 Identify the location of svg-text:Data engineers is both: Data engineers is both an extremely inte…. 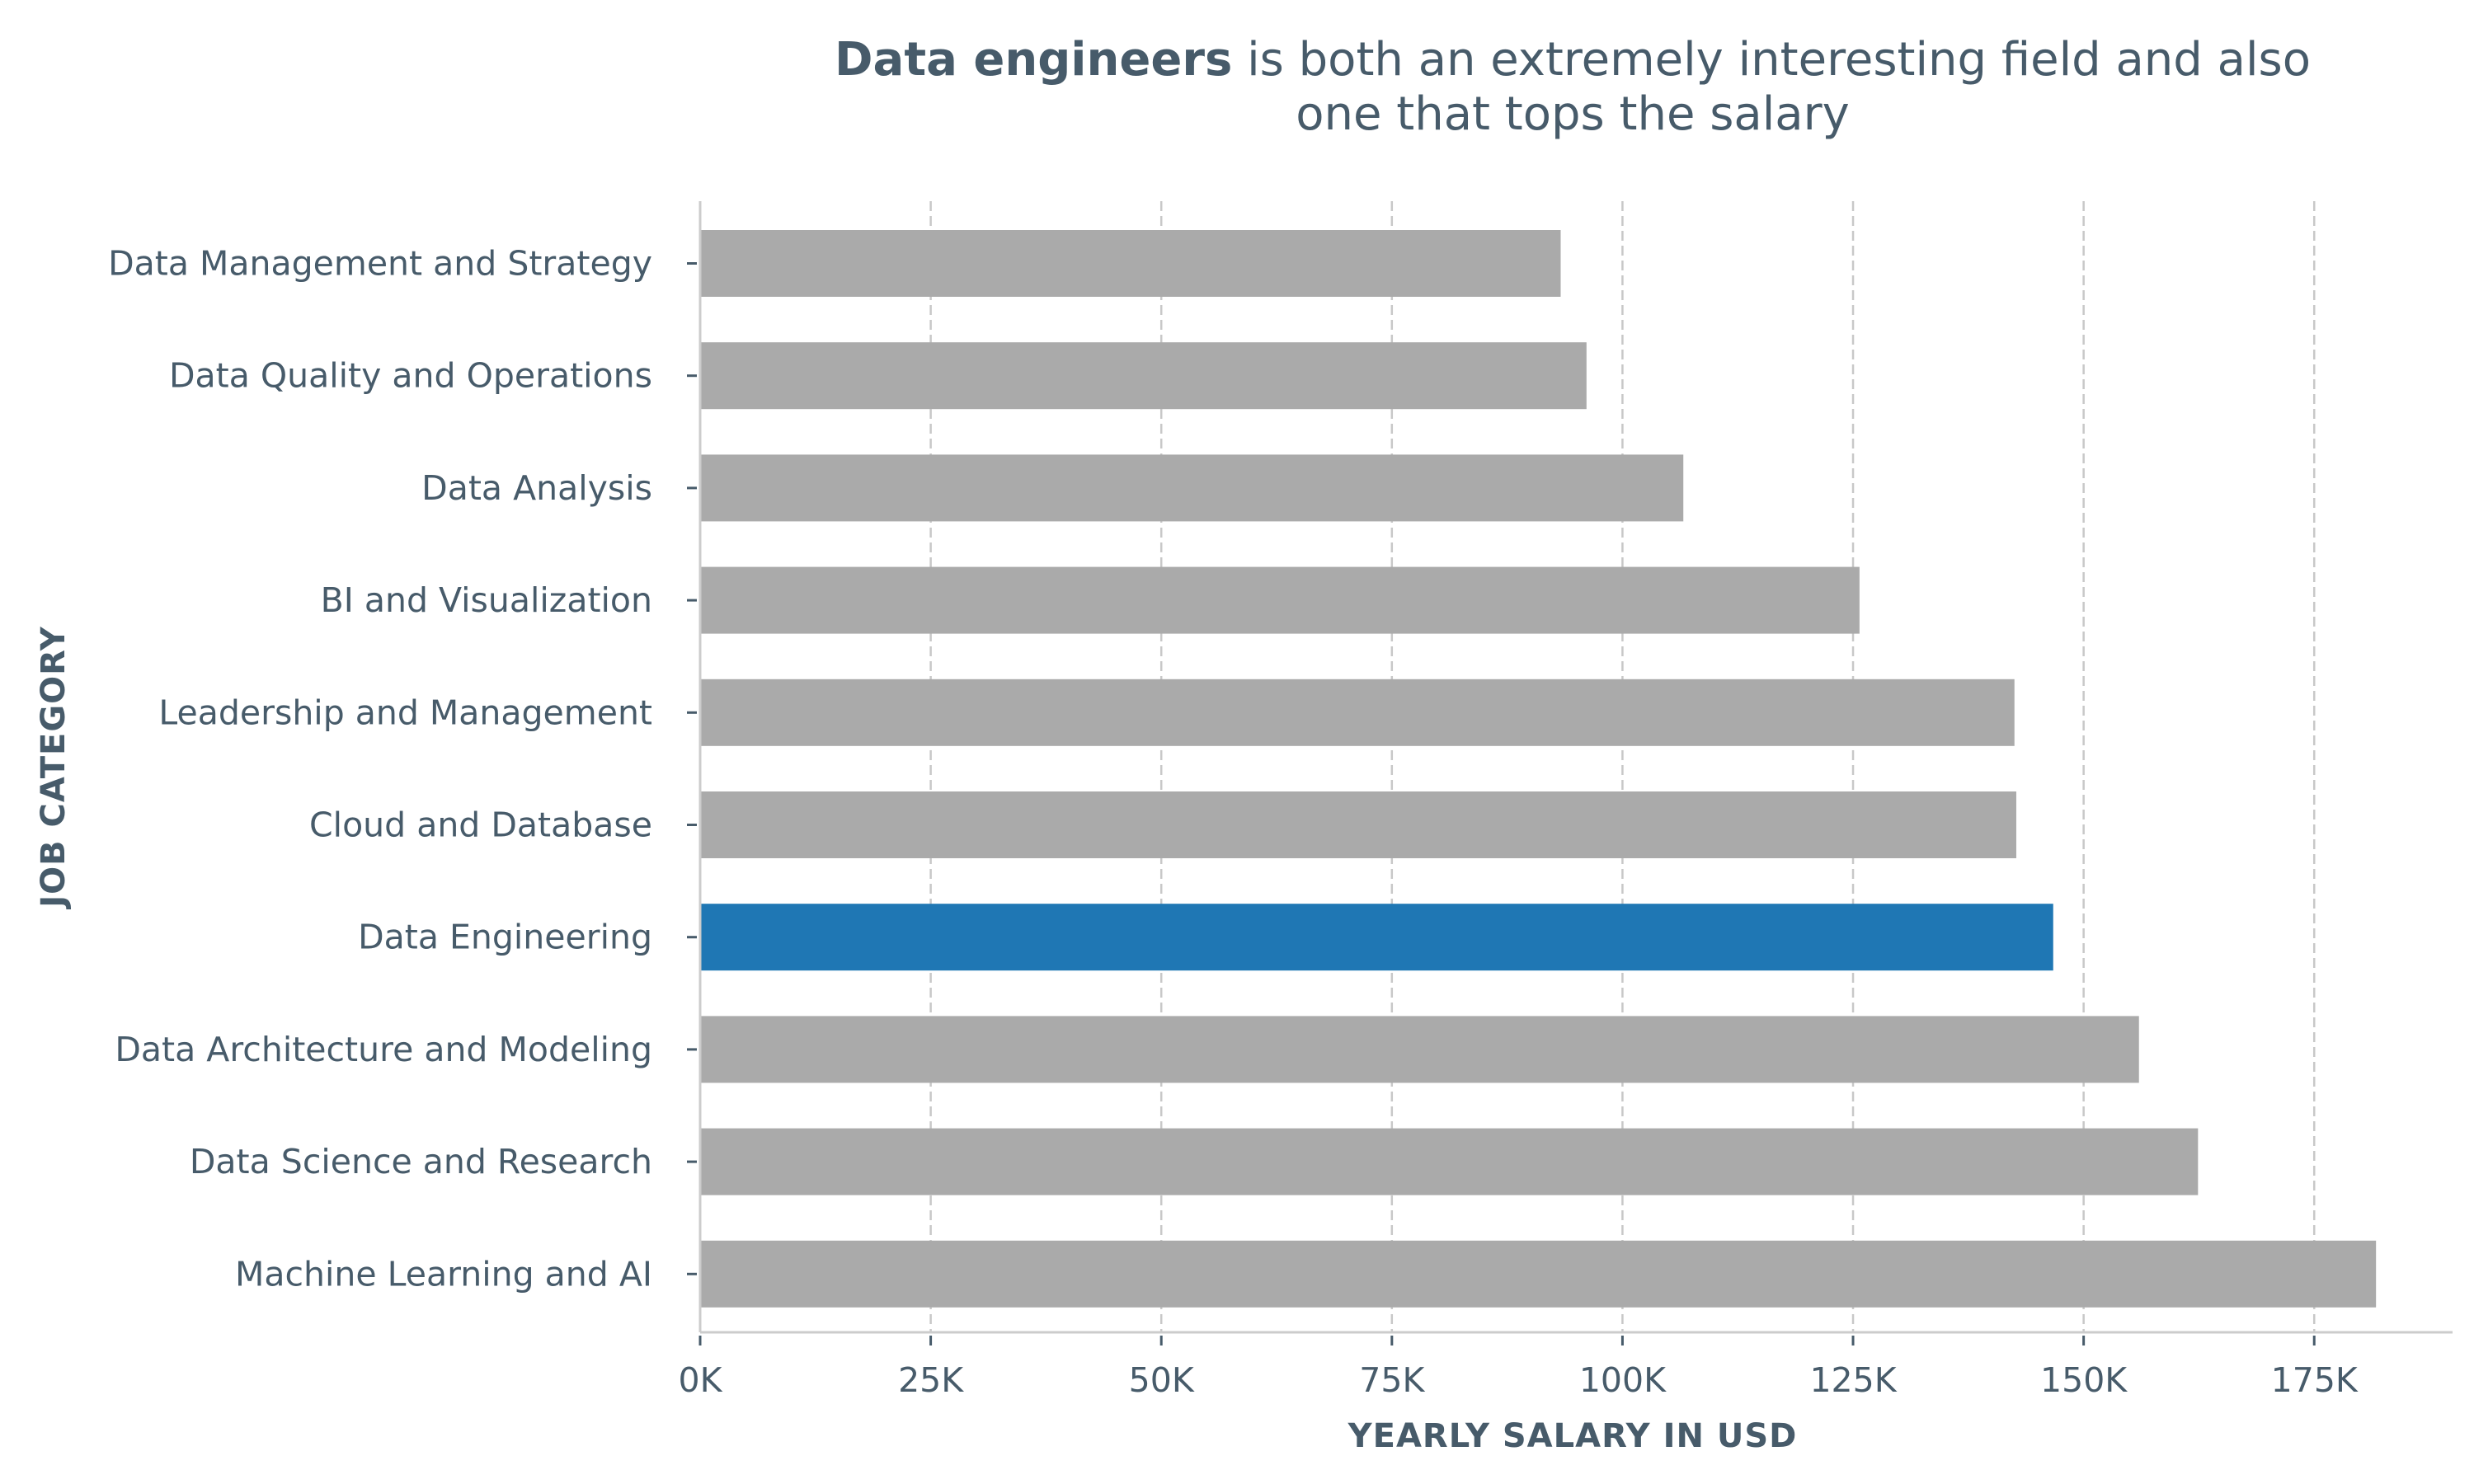
(1573, 60).